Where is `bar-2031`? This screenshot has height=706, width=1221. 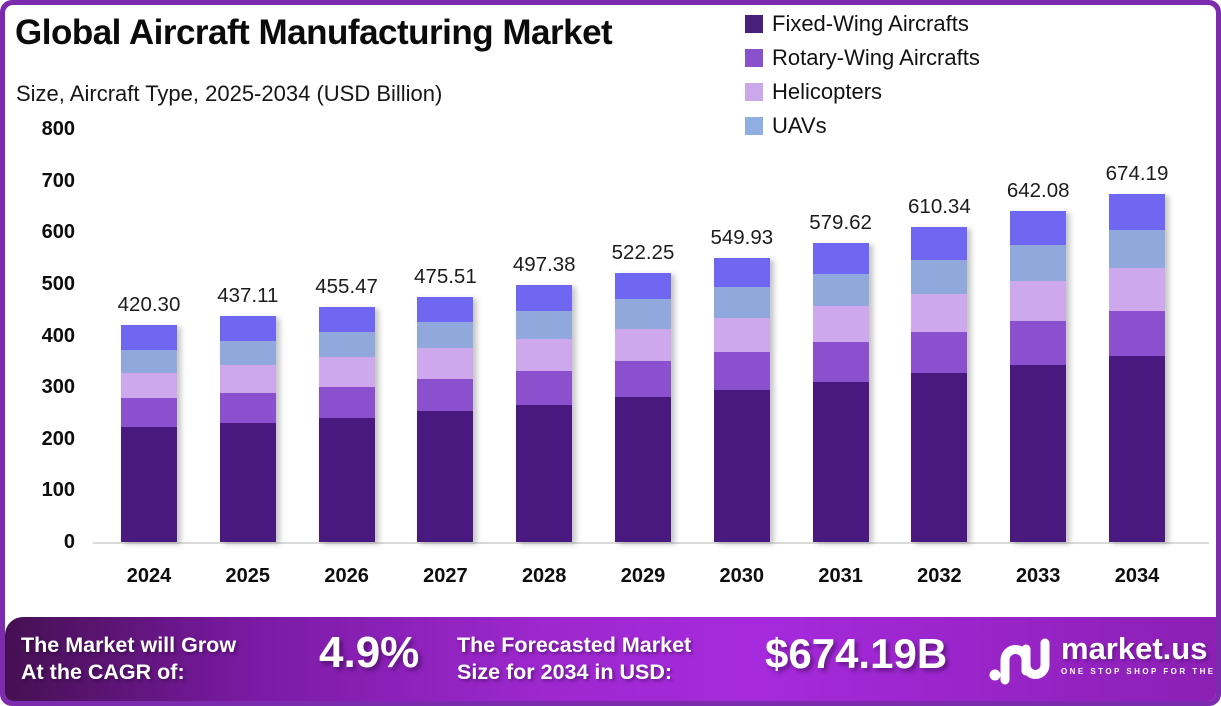
bar-2031 is located at coordinates (840, 392).